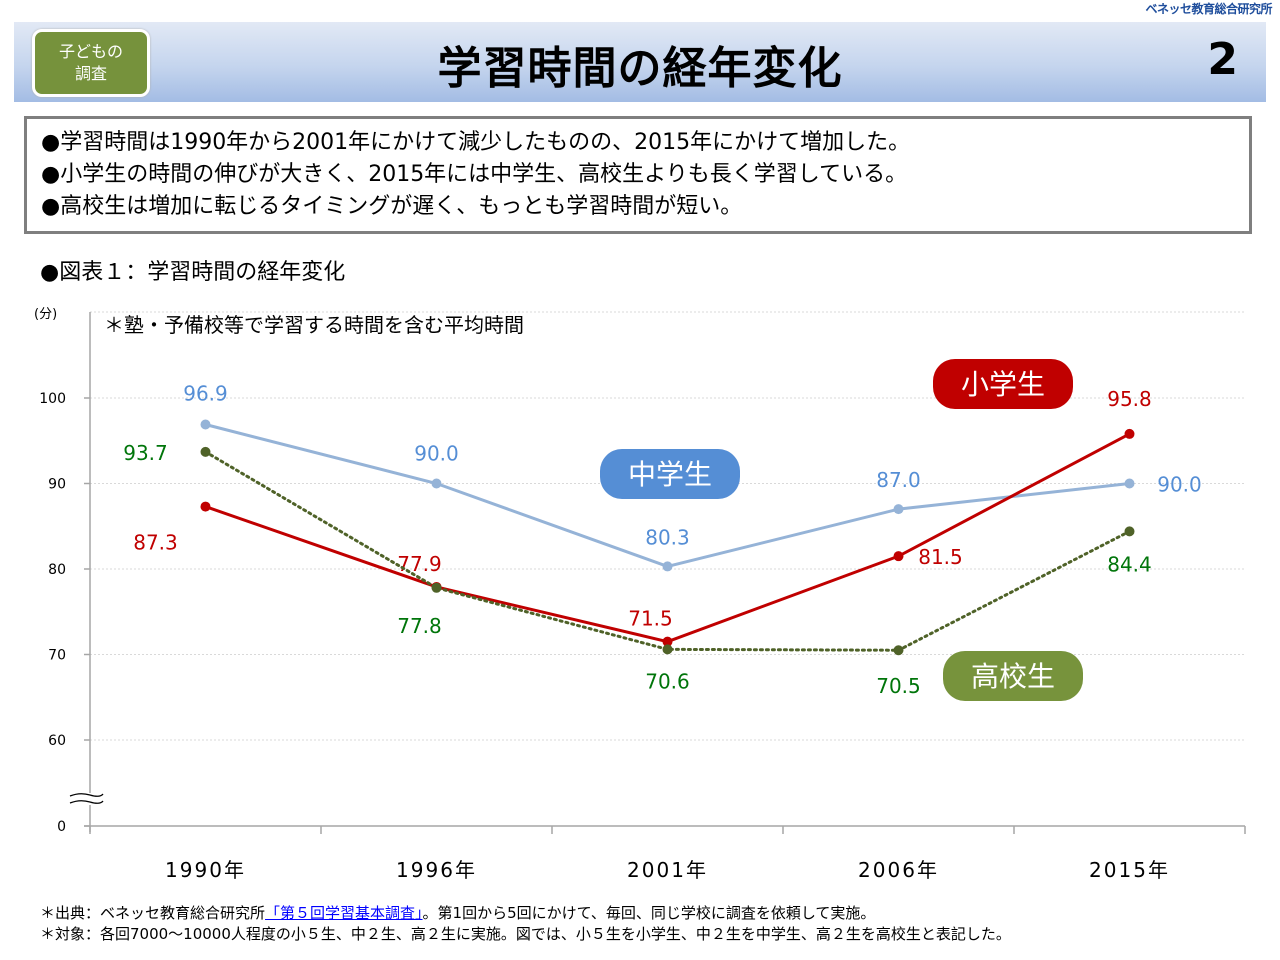  Describe the element at coordinates (91, 63) in the screenshot. I see `survey-badge: 子どもの 調査` at that location.